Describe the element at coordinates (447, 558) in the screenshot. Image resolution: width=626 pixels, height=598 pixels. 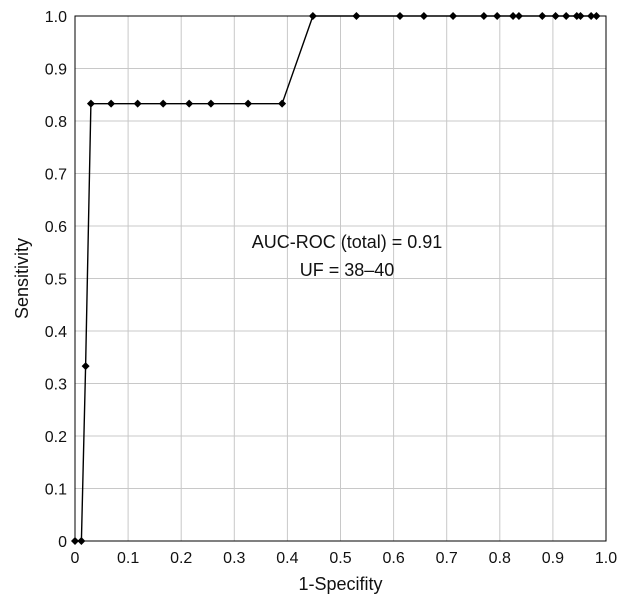
I see `x-tick-label: 0.7` at that location.